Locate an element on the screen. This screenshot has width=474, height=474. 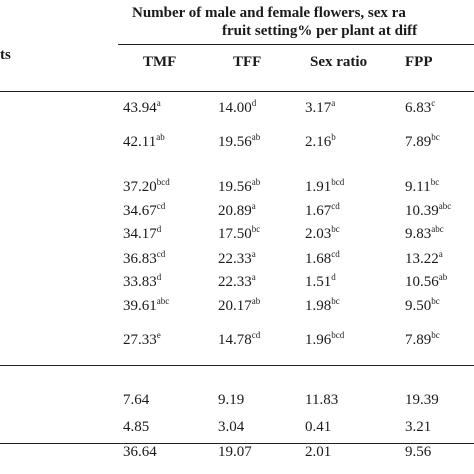
cell-value: 4.85 is located at coordinates (136, 427).